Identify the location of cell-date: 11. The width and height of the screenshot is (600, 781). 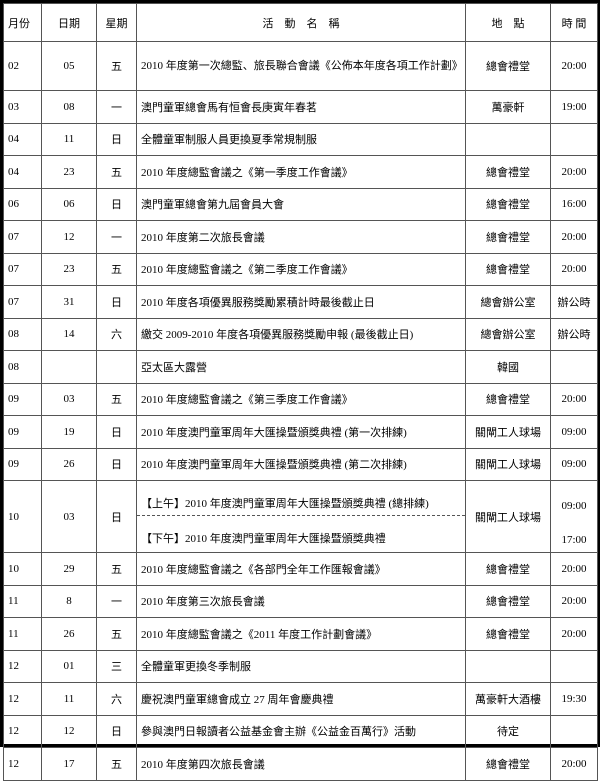
(69, 139).